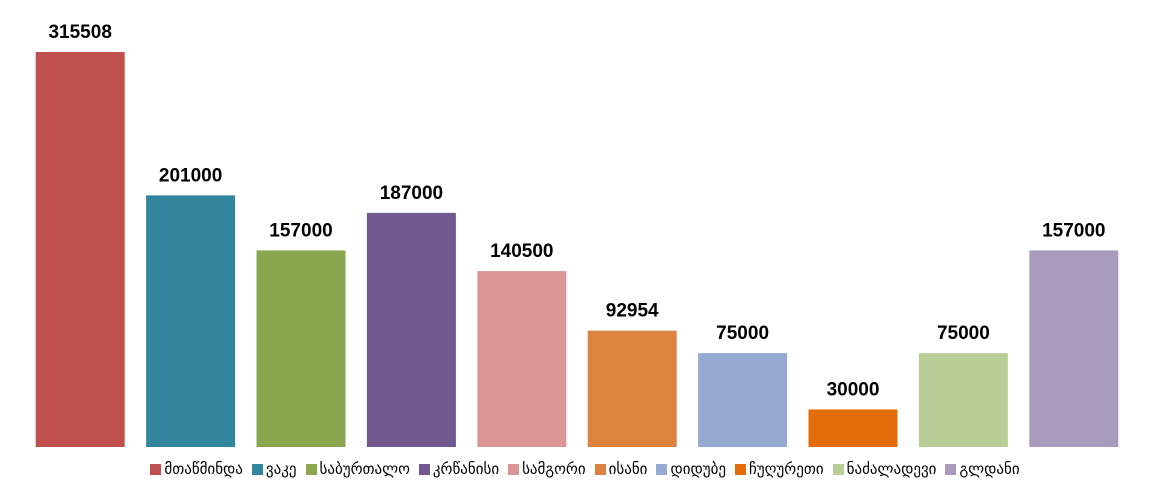  I want to click on legend-item: ნაძალადევი, so click(884, 469).